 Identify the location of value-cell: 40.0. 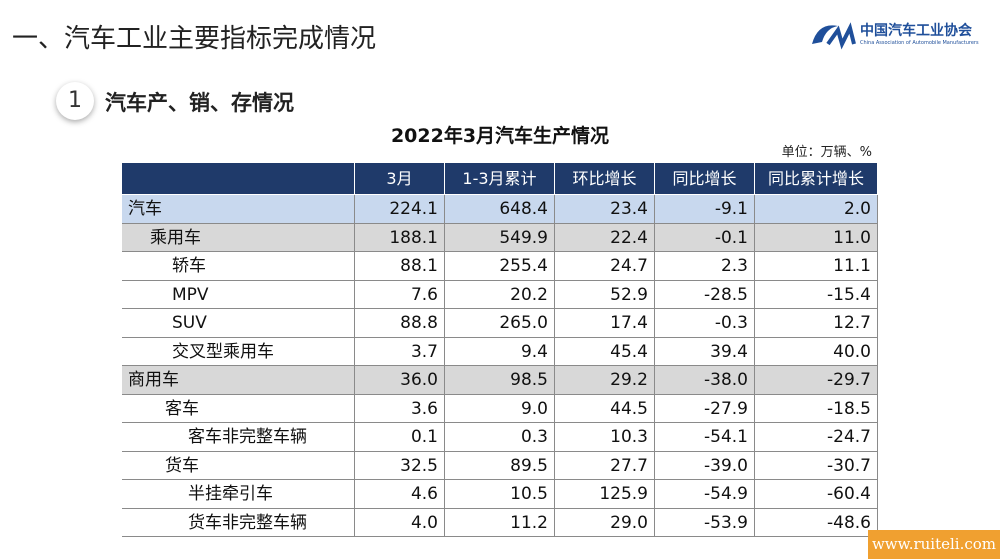
(816, 351).